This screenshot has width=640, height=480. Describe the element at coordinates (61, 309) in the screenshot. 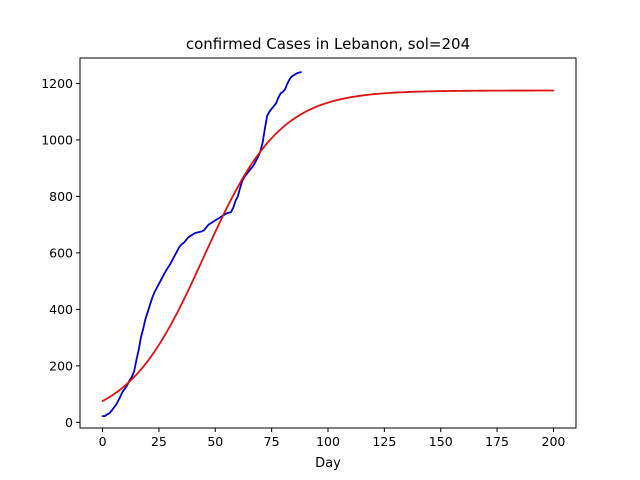

I see `y-tick-label: 400` at that location.